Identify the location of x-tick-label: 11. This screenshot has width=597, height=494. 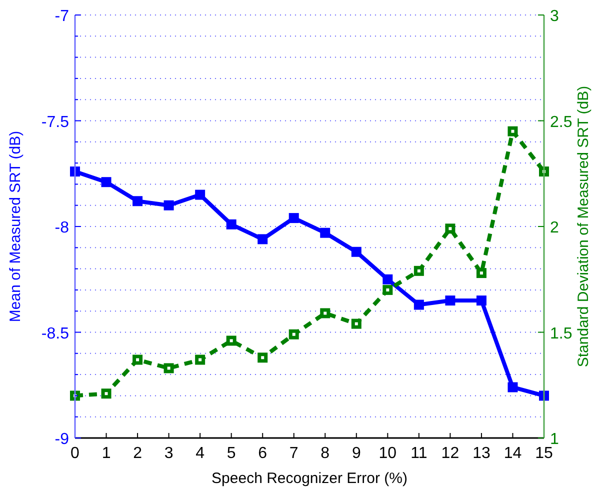
(419, 453).